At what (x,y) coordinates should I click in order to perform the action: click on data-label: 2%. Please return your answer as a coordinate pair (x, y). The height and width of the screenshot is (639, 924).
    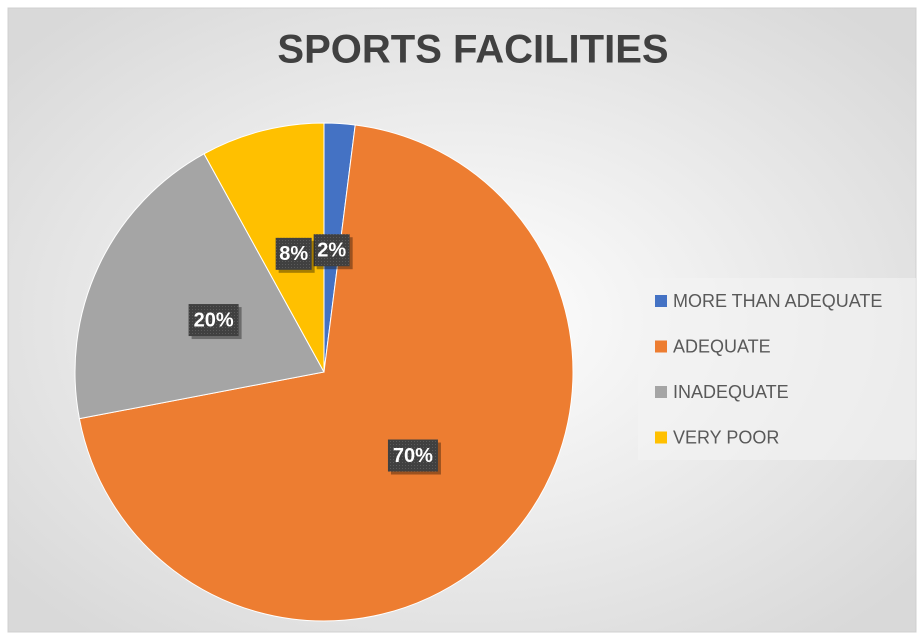
    Looking at the image, I should click on (331, 251).